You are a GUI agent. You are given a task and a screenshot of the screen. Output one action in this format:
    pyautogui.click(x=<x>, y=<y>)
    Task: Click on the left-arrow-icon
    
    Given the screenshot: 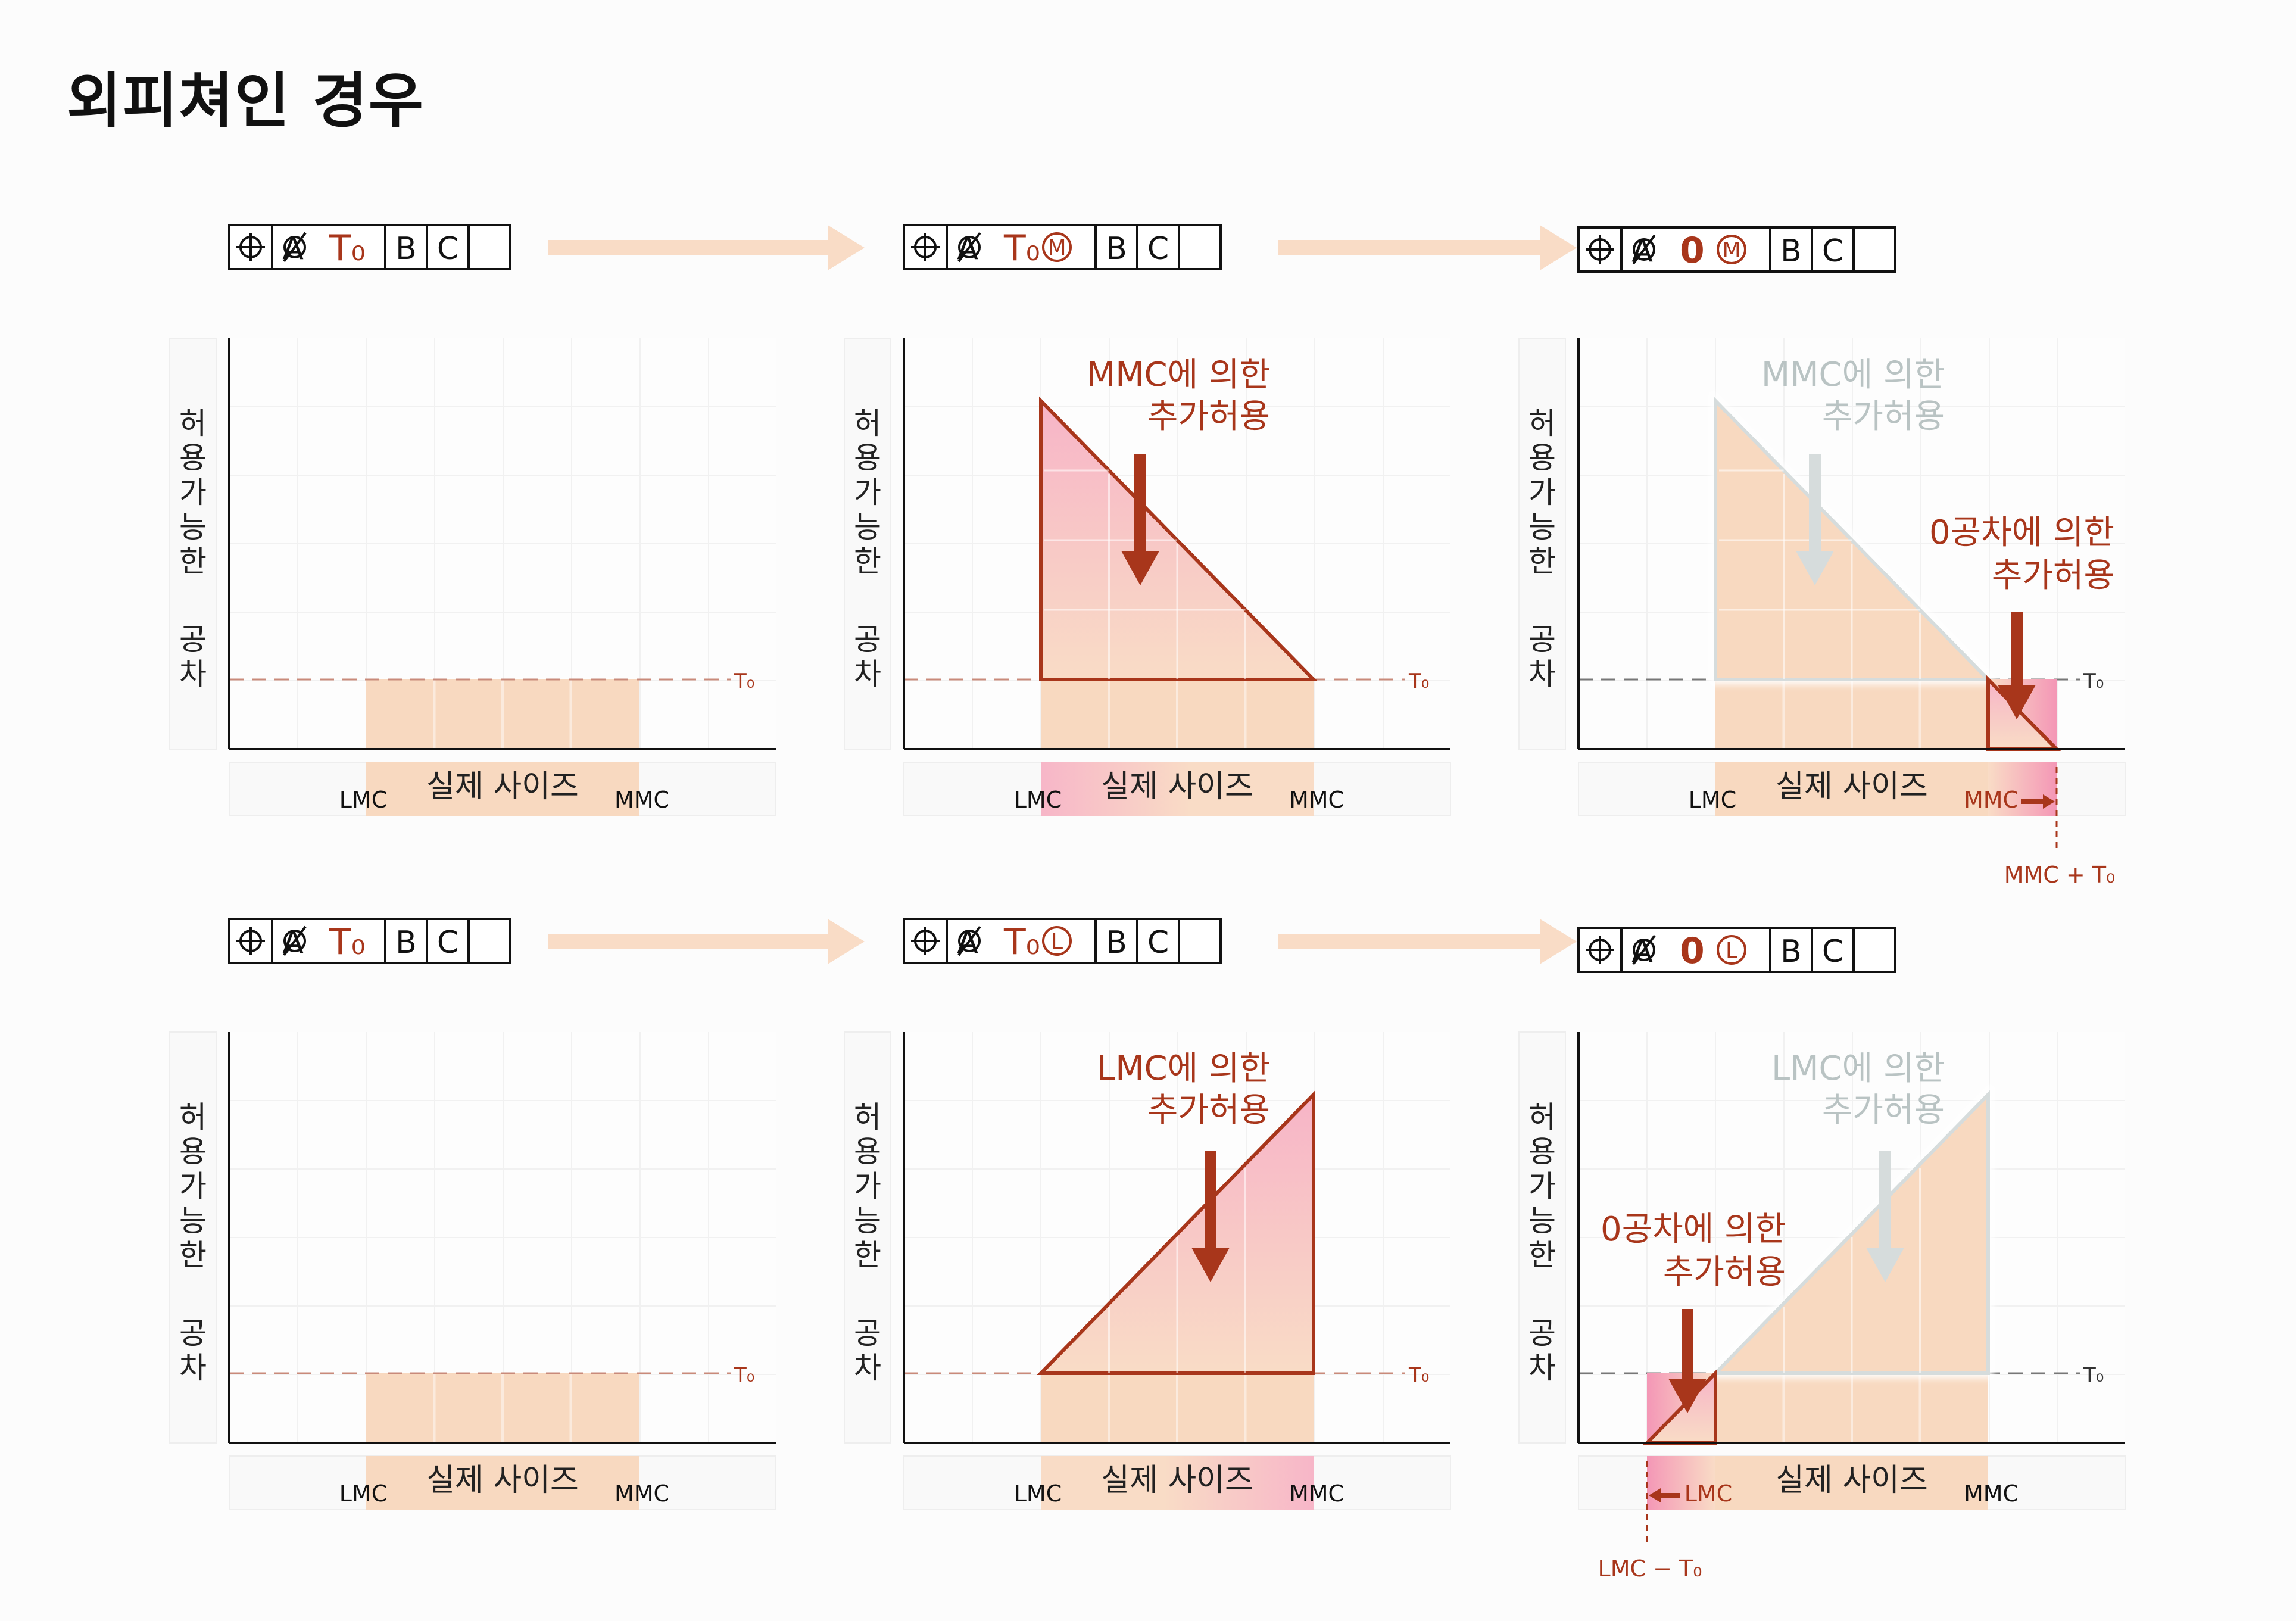 What is the action you would take?
    pyautogui.click(x=1664, y=1495)
    